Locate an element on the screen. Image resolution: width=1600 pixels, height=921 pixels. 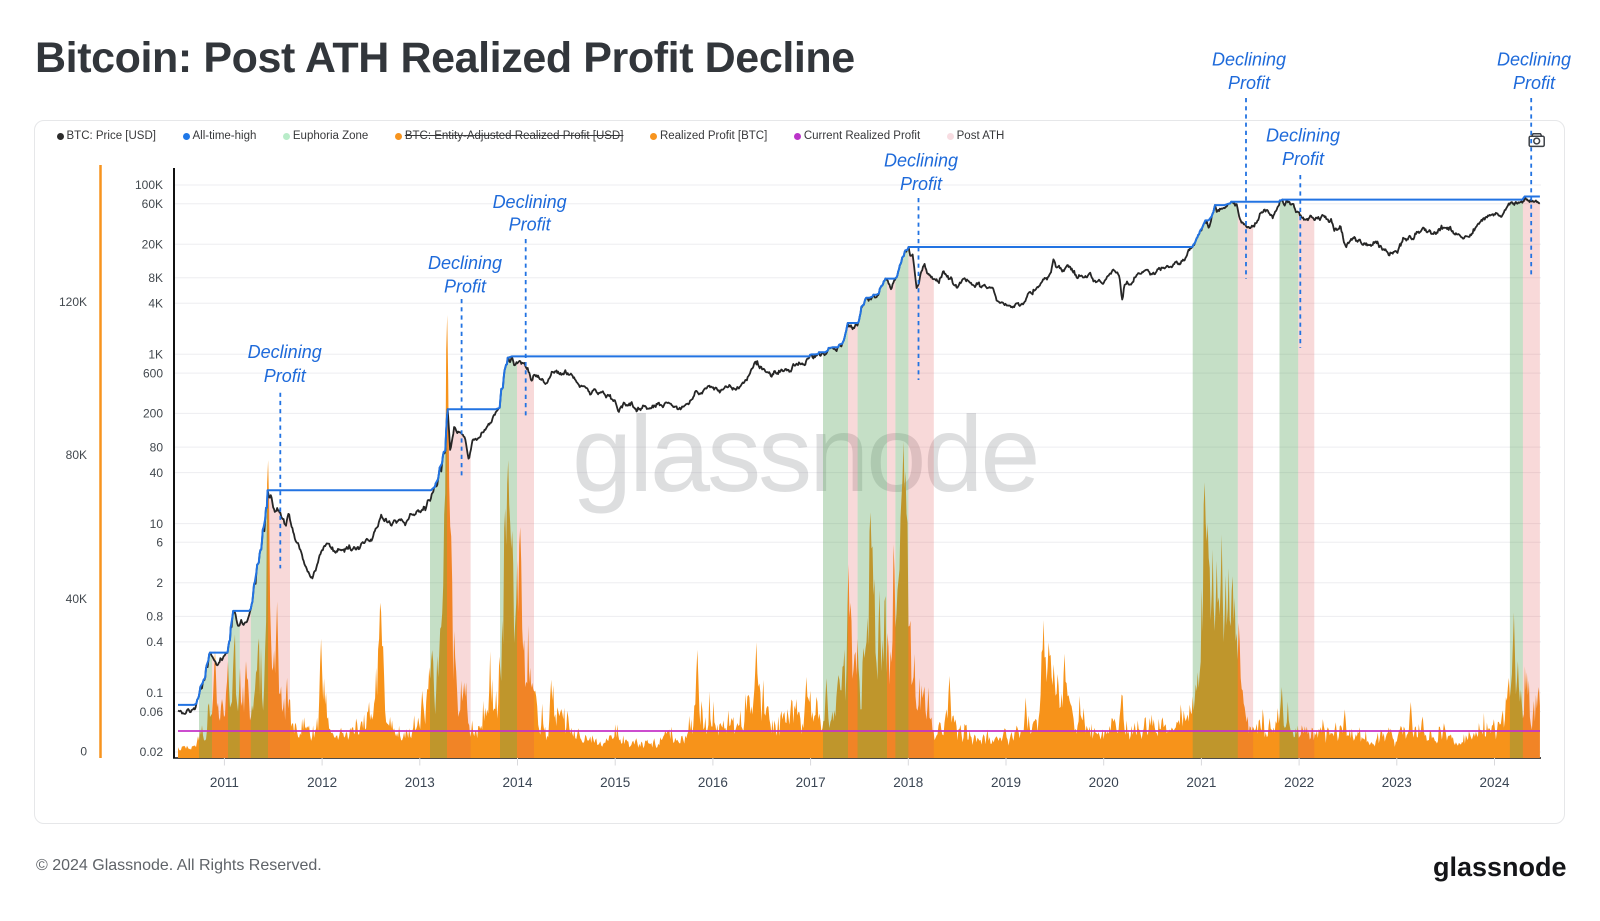
svg-text: 120K is located at coordinates (73, 302).